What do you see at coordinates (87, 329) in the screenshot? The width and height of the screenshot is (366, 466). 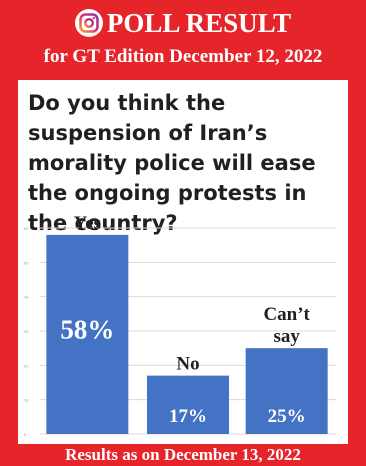 I see `data-label: 58%` at bounding box center [87, 329].